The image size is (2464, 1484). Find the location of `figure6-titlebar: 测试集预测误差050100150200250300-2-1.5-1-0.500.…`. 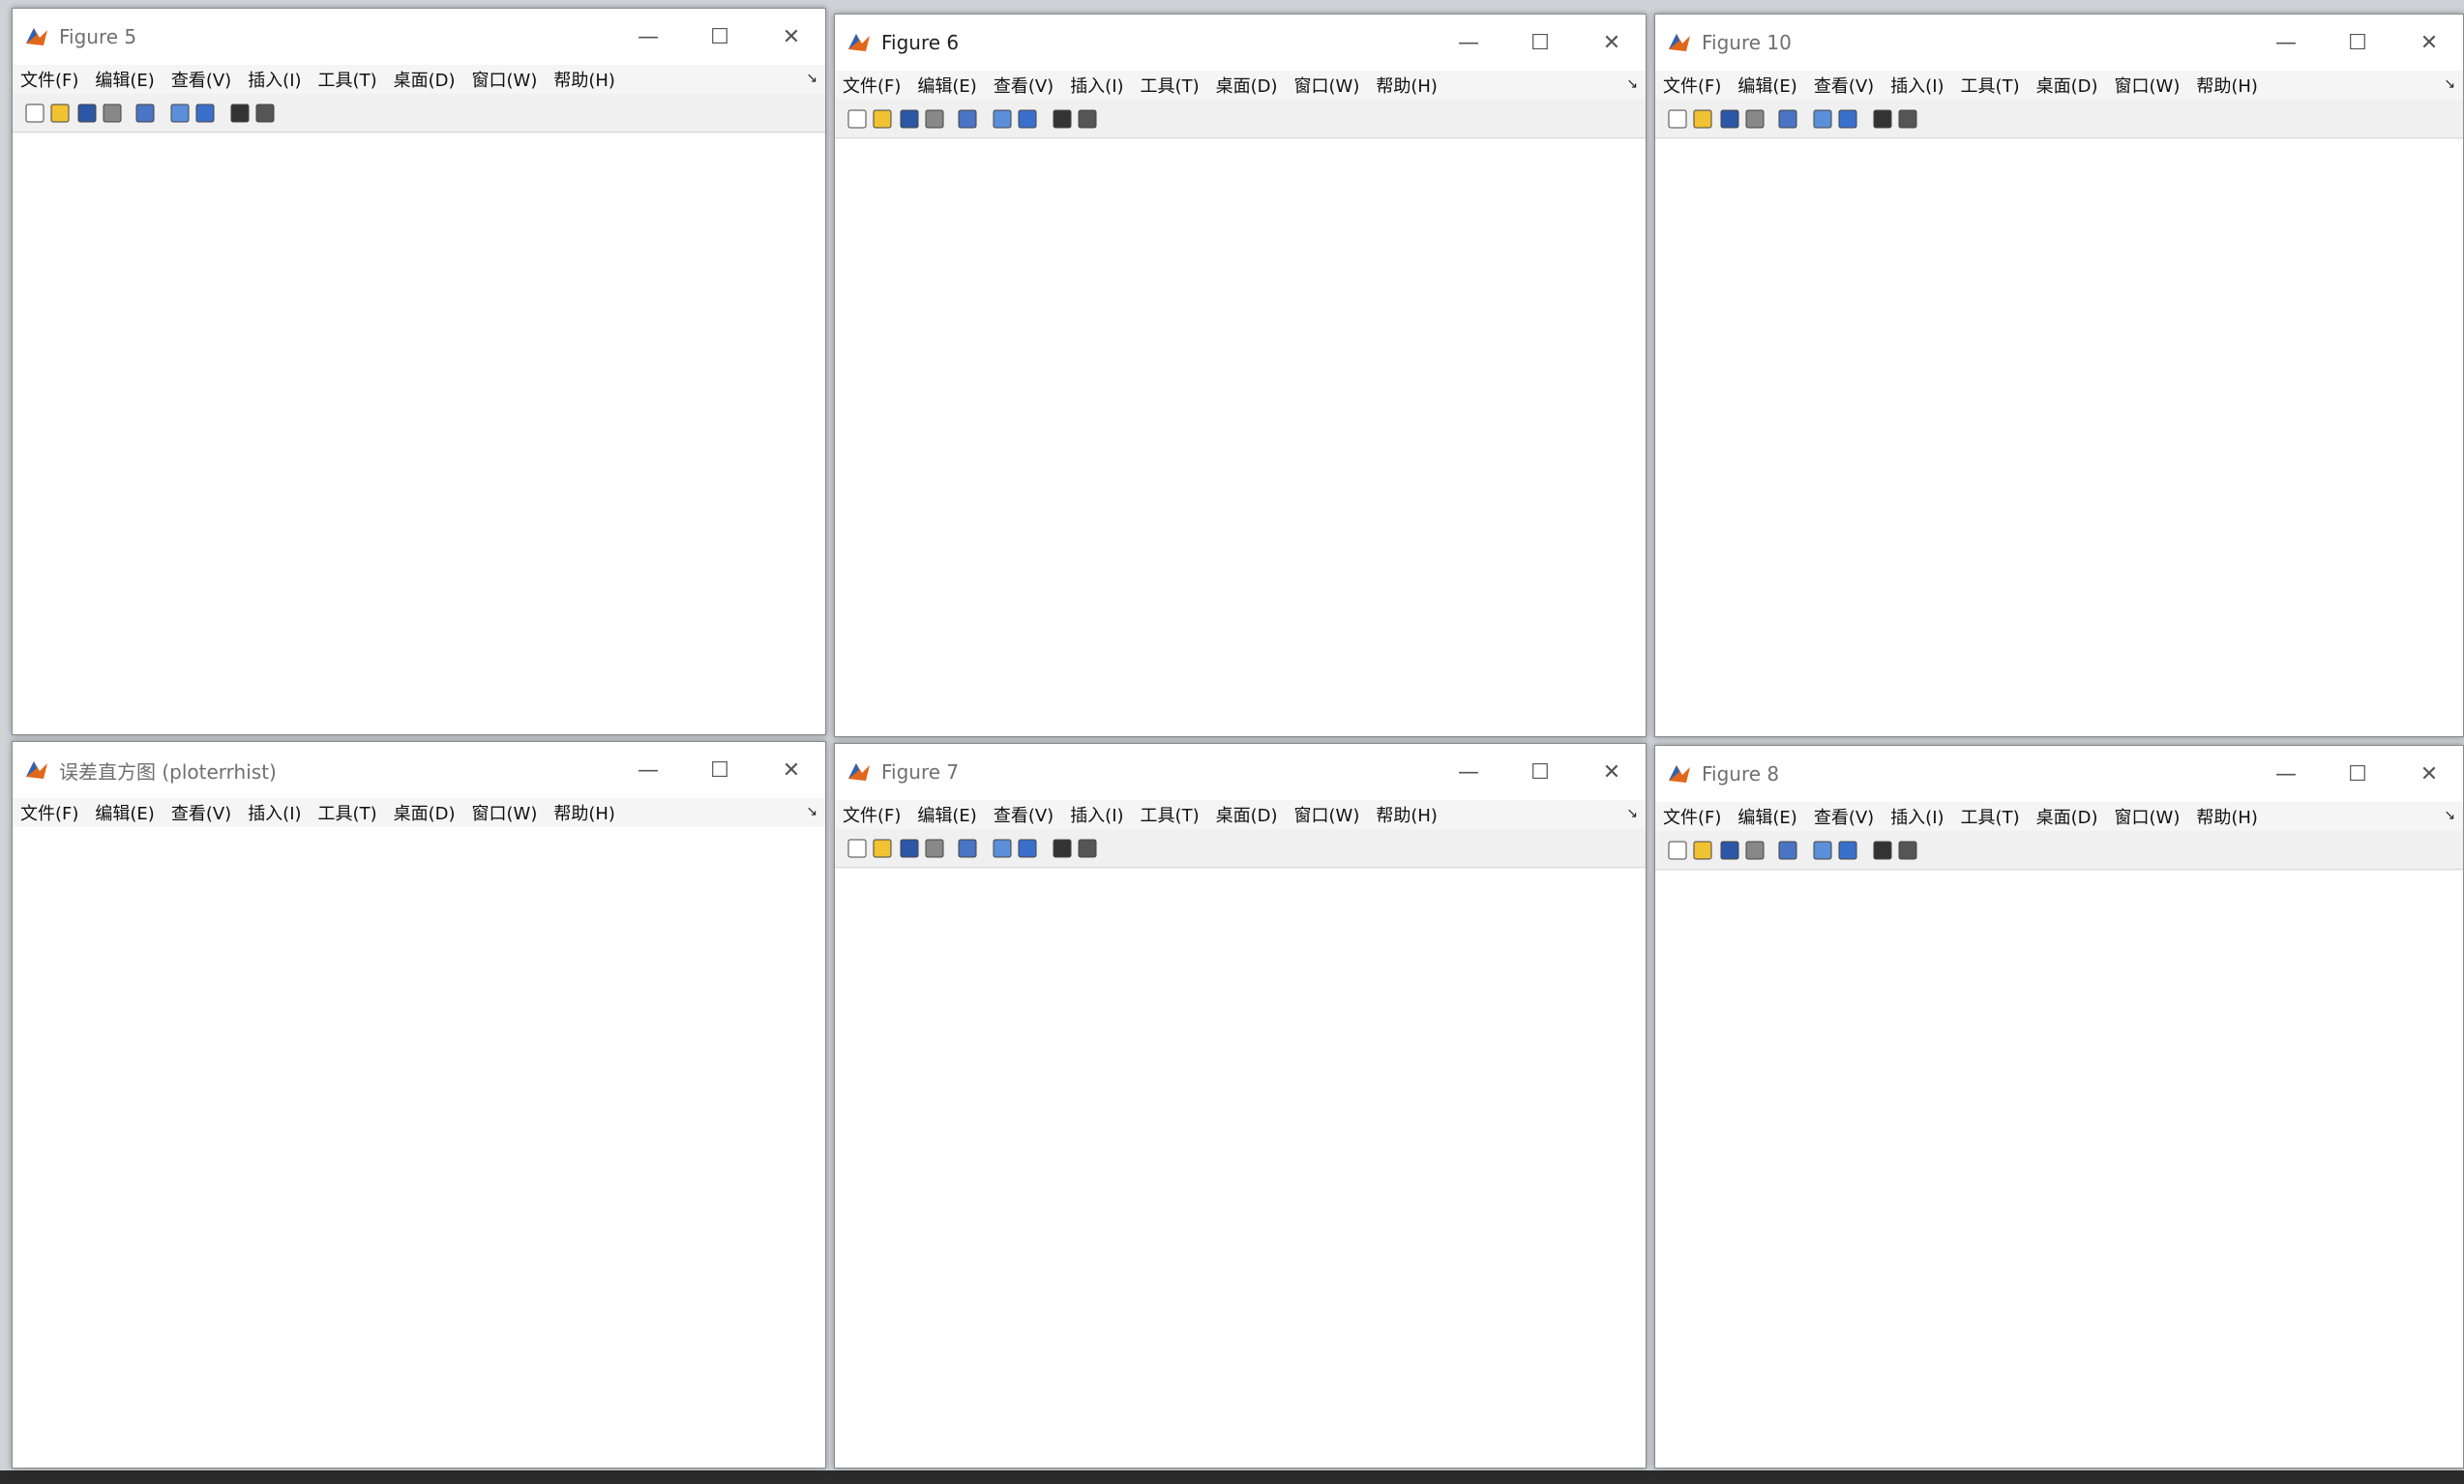

figure6-titlebar: 测试集预测误差050100150200250300-2-1.5-1-0.500.… is located at coordinates (1240, 318).